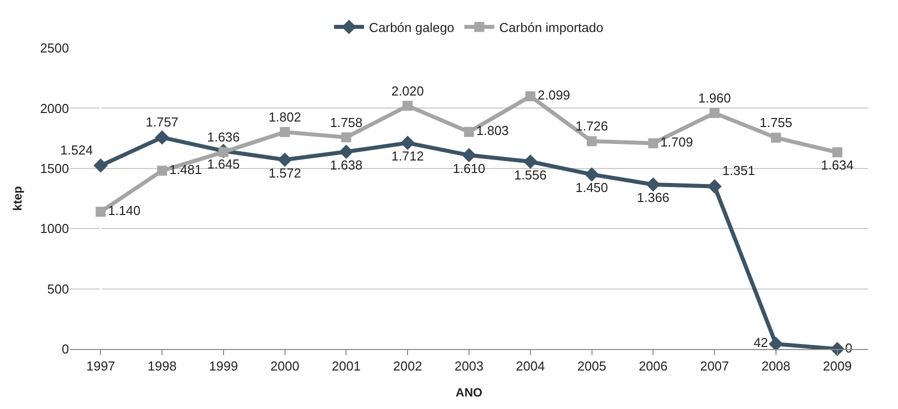 The image size is (898, 409). What do you see at coordinates (775, 366) in the screenshot?
I see `x-tick-label: 2008` at bounding box center [775, 366].